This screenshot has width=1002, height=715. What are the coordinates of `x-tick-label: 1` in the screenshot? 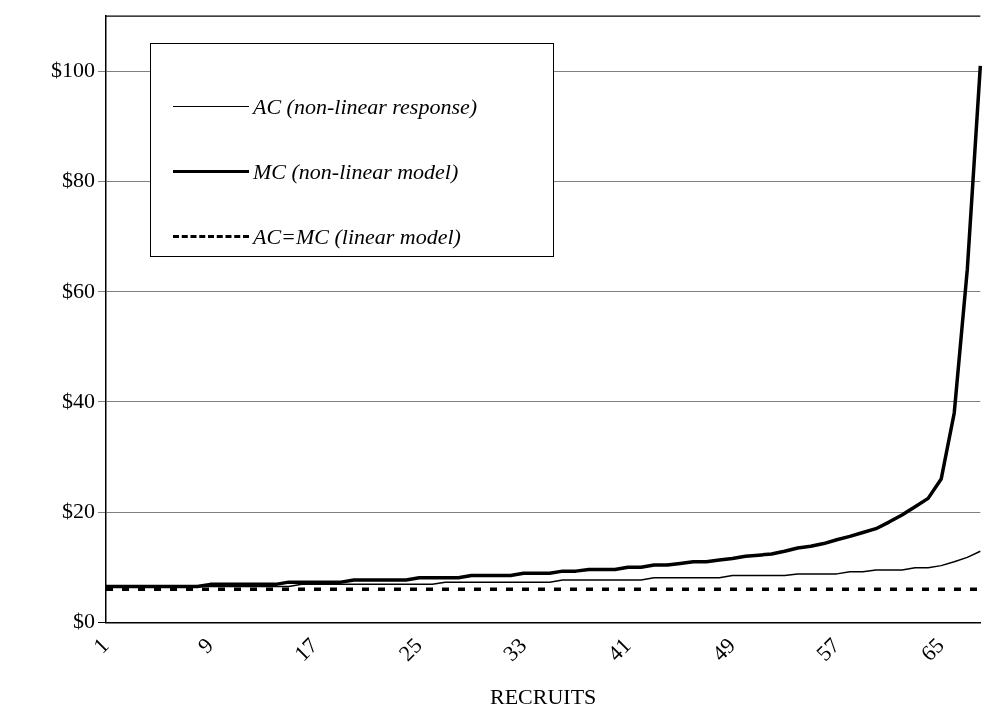 It's located at (101, 645).